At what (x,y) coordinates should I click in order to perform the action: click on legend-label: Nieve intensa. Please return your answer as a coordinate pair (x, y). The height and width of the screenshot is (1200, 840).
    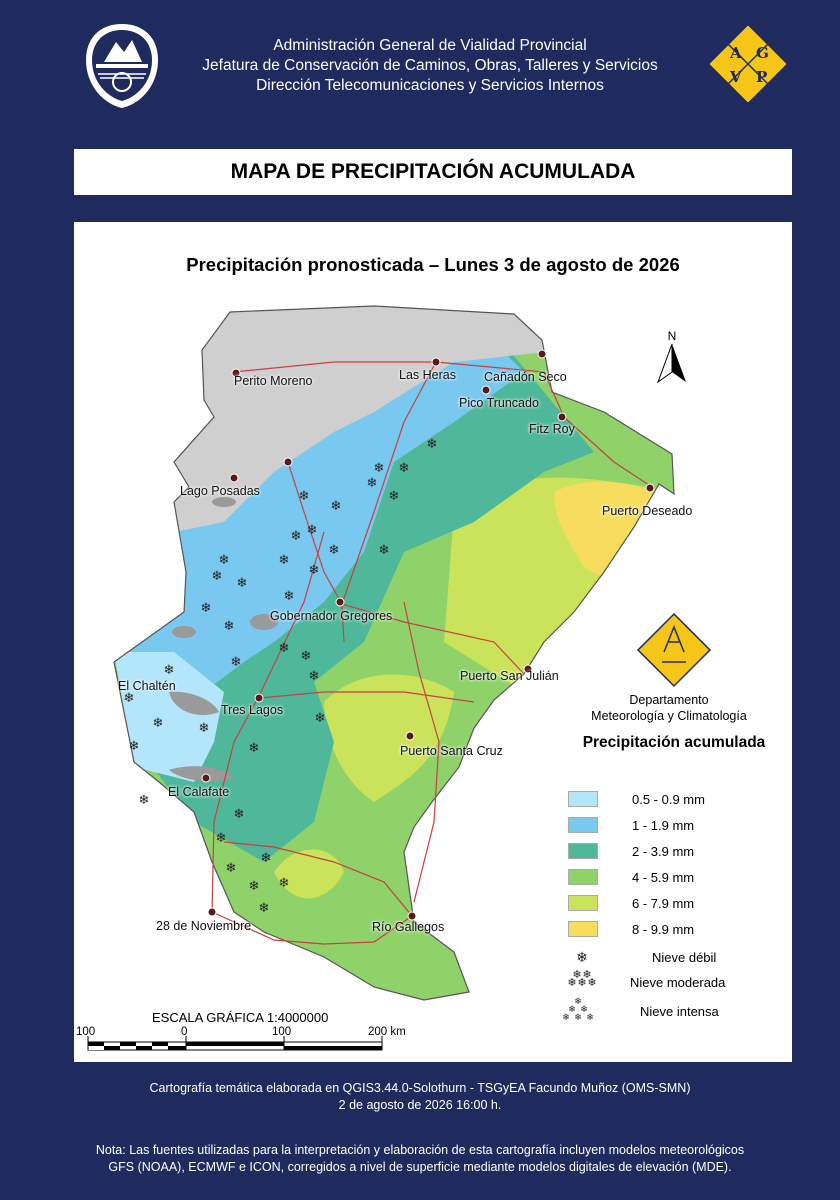
    Looking at the image, I should click on (679, 1011).